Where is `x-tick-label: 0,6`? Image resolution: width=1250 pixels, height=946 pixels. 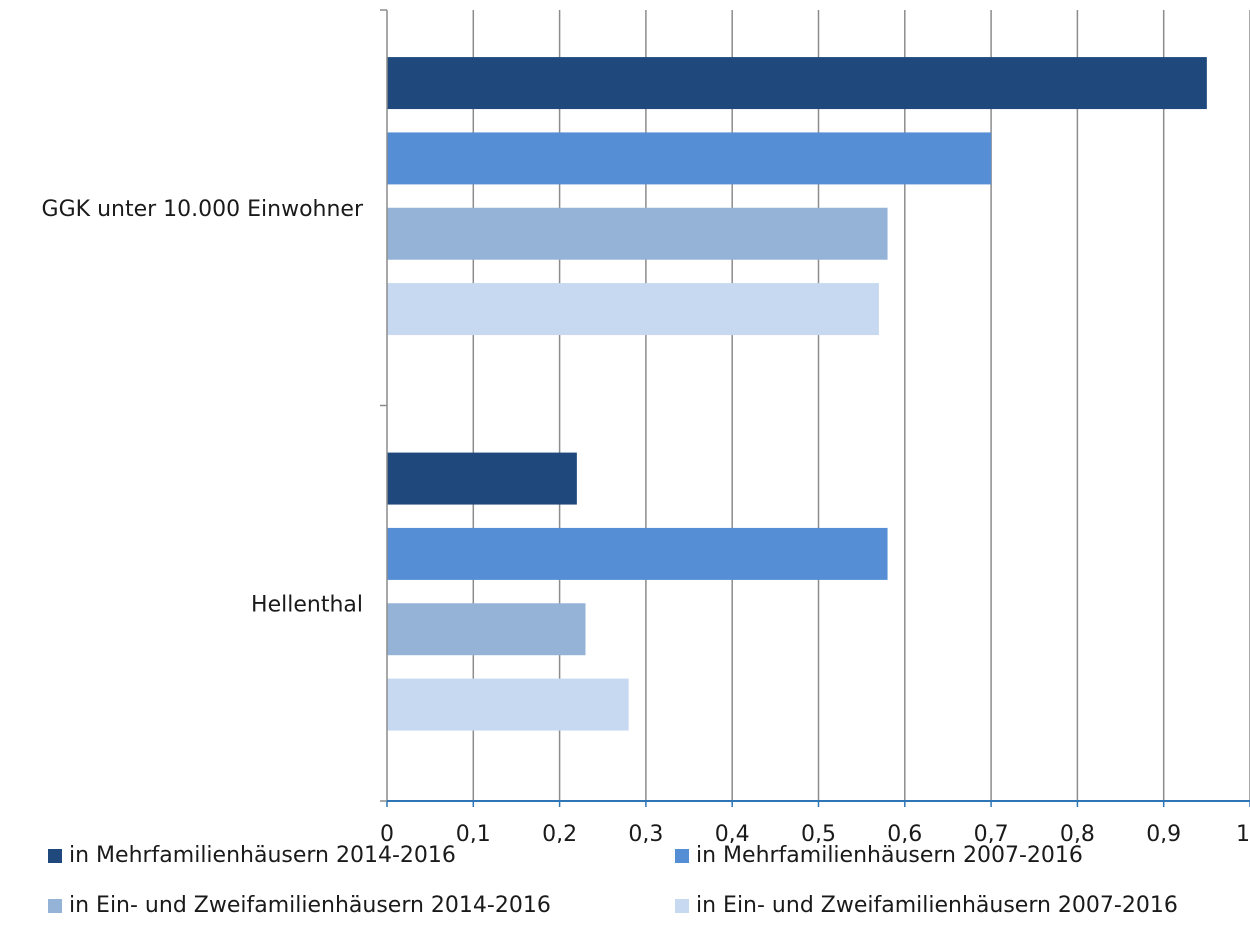 x-tick-label: 0,6 is located at coordinates (904, 832).